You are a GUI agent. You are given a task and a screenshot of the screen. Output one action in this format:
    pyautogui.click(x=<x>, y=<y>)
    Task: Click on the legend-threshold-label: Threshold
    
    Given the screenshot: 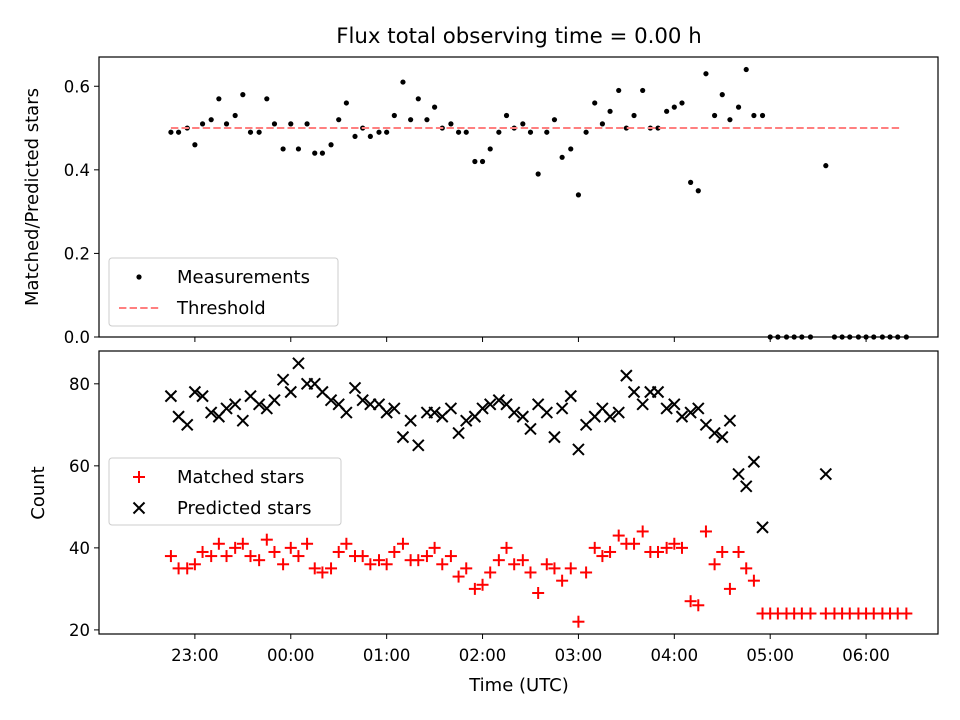 What is the action you would take?
    pyautogui.click(x=221, y=308)
    